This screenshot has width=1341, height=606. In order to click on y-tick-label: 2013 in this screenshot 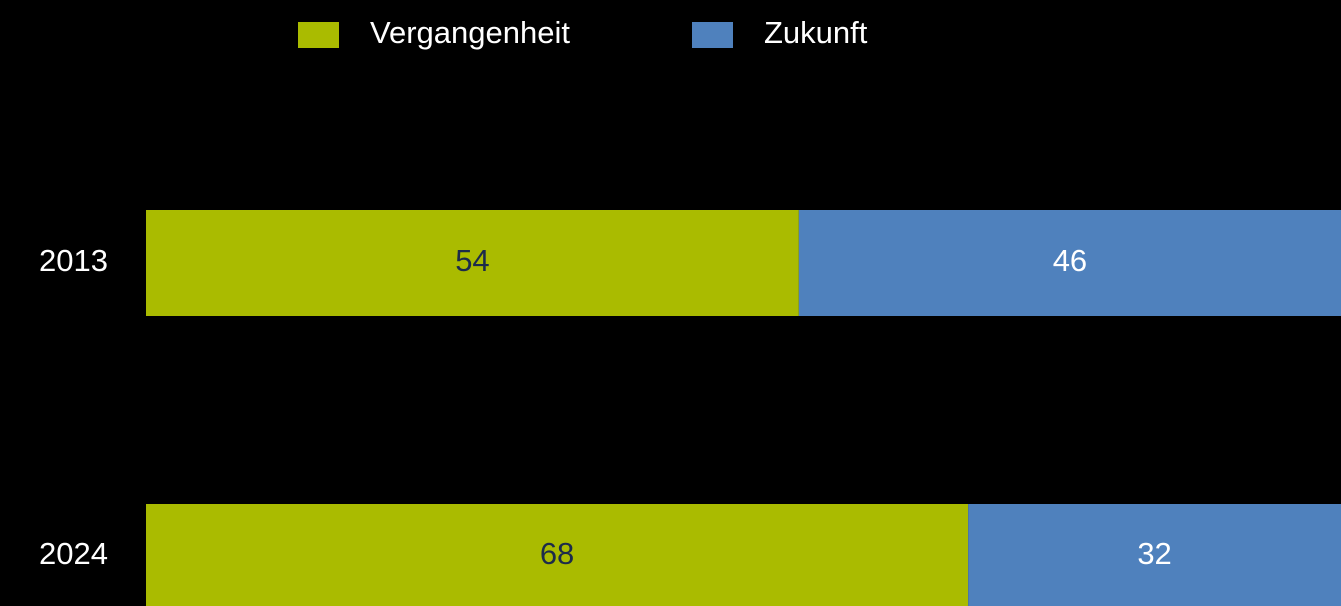, I will do `click(73, 260)`.